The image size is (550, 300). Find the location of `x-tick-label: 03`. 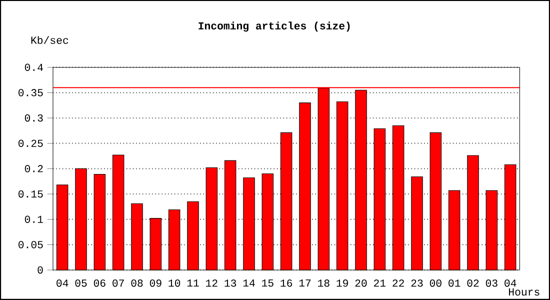

x-tick-label: 03 is located at coordinates (492, 283).